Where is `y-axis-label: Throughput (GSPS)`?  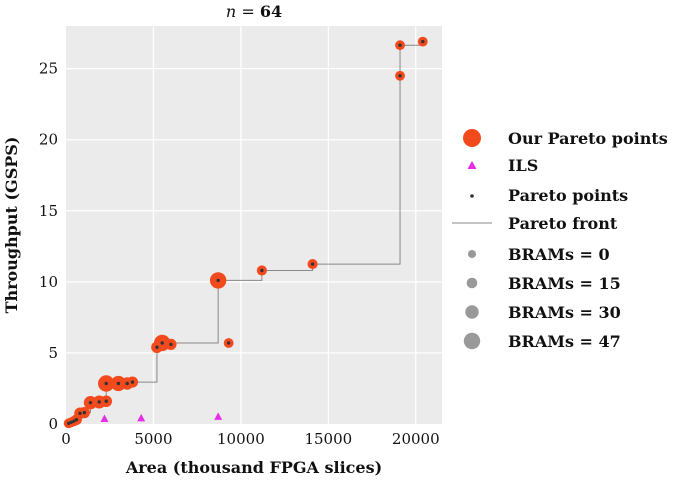
y-axis-label: Throughput (GSPS) is located at coordinates (11, 225).